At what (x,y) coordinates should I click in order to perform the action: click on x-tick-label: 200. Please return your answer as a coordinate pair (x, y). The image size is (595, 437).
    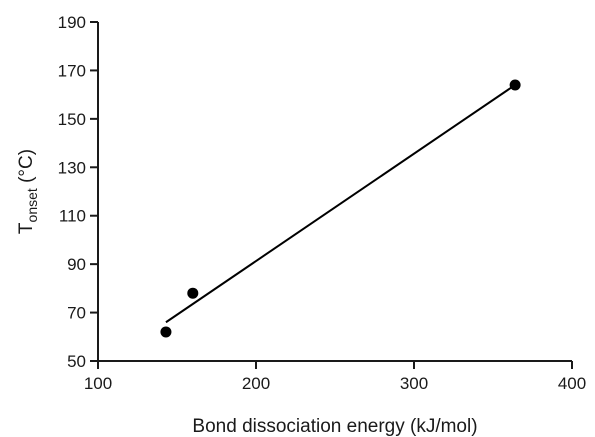
    Looking at the image, I should click on (256, 383).